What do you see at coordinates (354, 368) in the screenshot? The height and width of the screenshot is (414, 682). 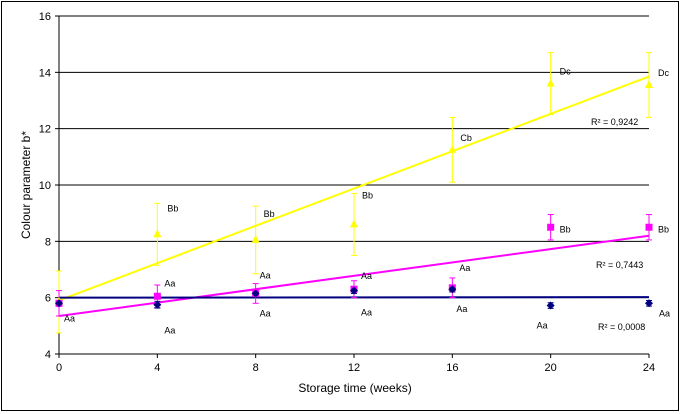 I see `x-tick-label: 12` at bounding box center [354, 368].